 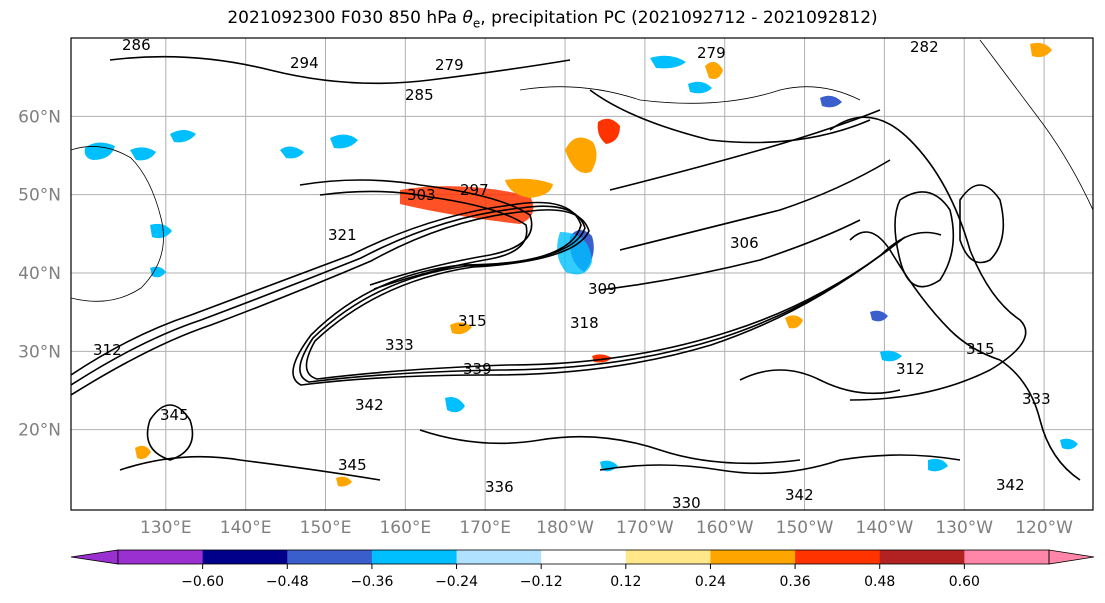 I want to click on colorbar-tick-label: −0.48, so click(x=287, y=582).